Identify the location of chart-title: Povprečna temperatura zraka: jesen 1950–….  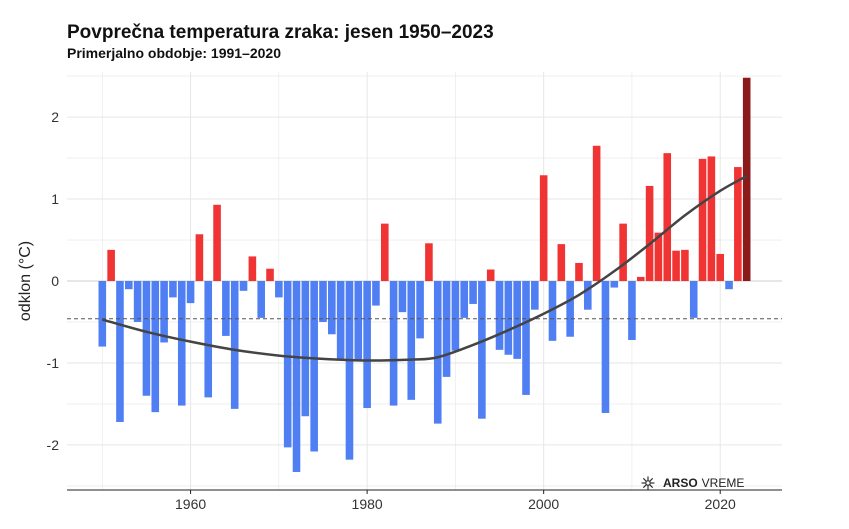
(280, 32).